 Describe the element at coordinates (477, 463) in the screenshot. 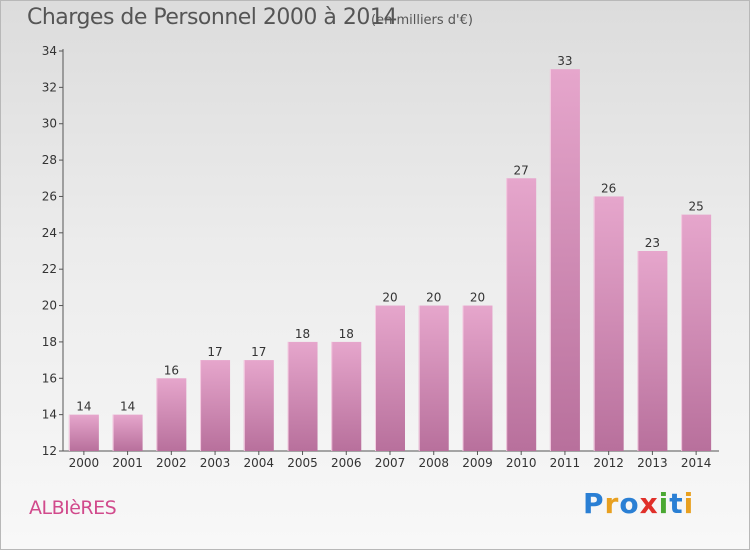

I see `x-tick-label: 2009` at that location.